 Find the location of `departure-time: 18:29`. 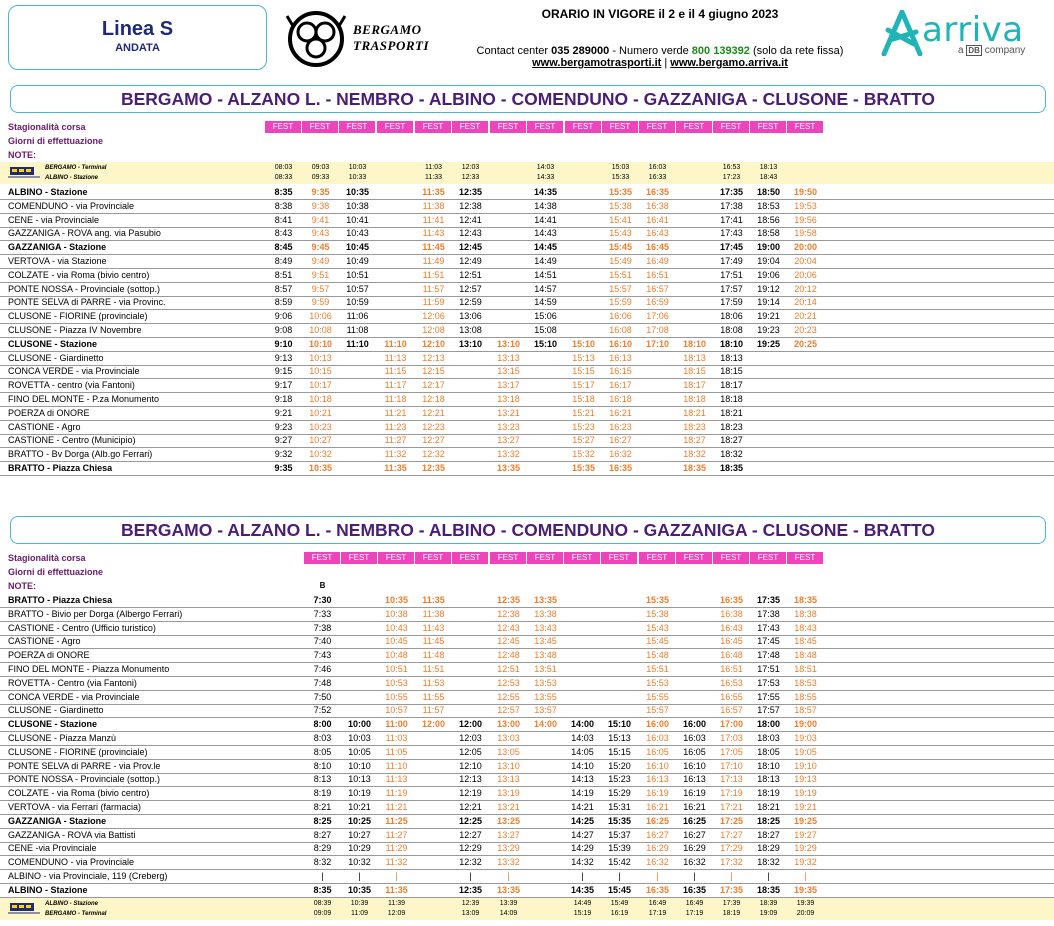

departure-time: 18:29 is located at coordinates (768, 848).